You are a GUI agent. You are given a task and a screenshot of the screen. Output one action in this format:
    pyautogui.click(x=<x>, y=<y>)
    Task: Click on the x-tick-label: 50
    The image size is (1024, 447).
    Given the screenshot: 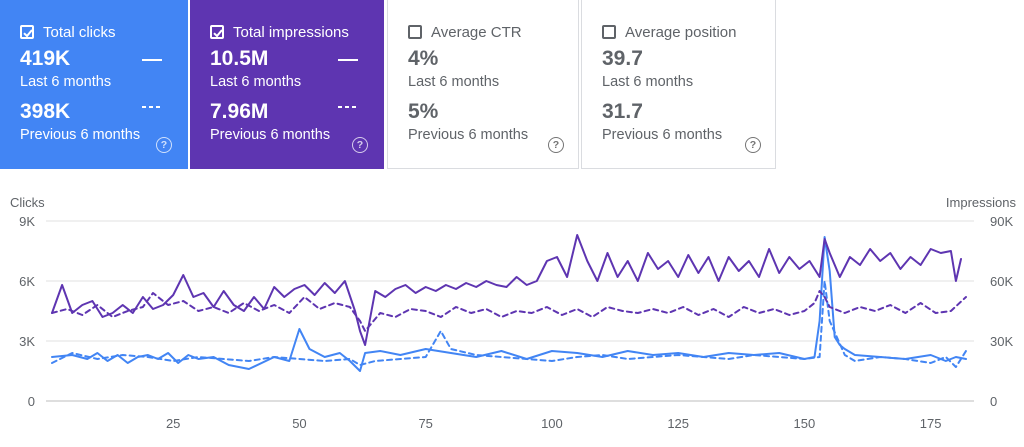 What is the action you would take?
    pyautogui.click(x=299, y=423)
    